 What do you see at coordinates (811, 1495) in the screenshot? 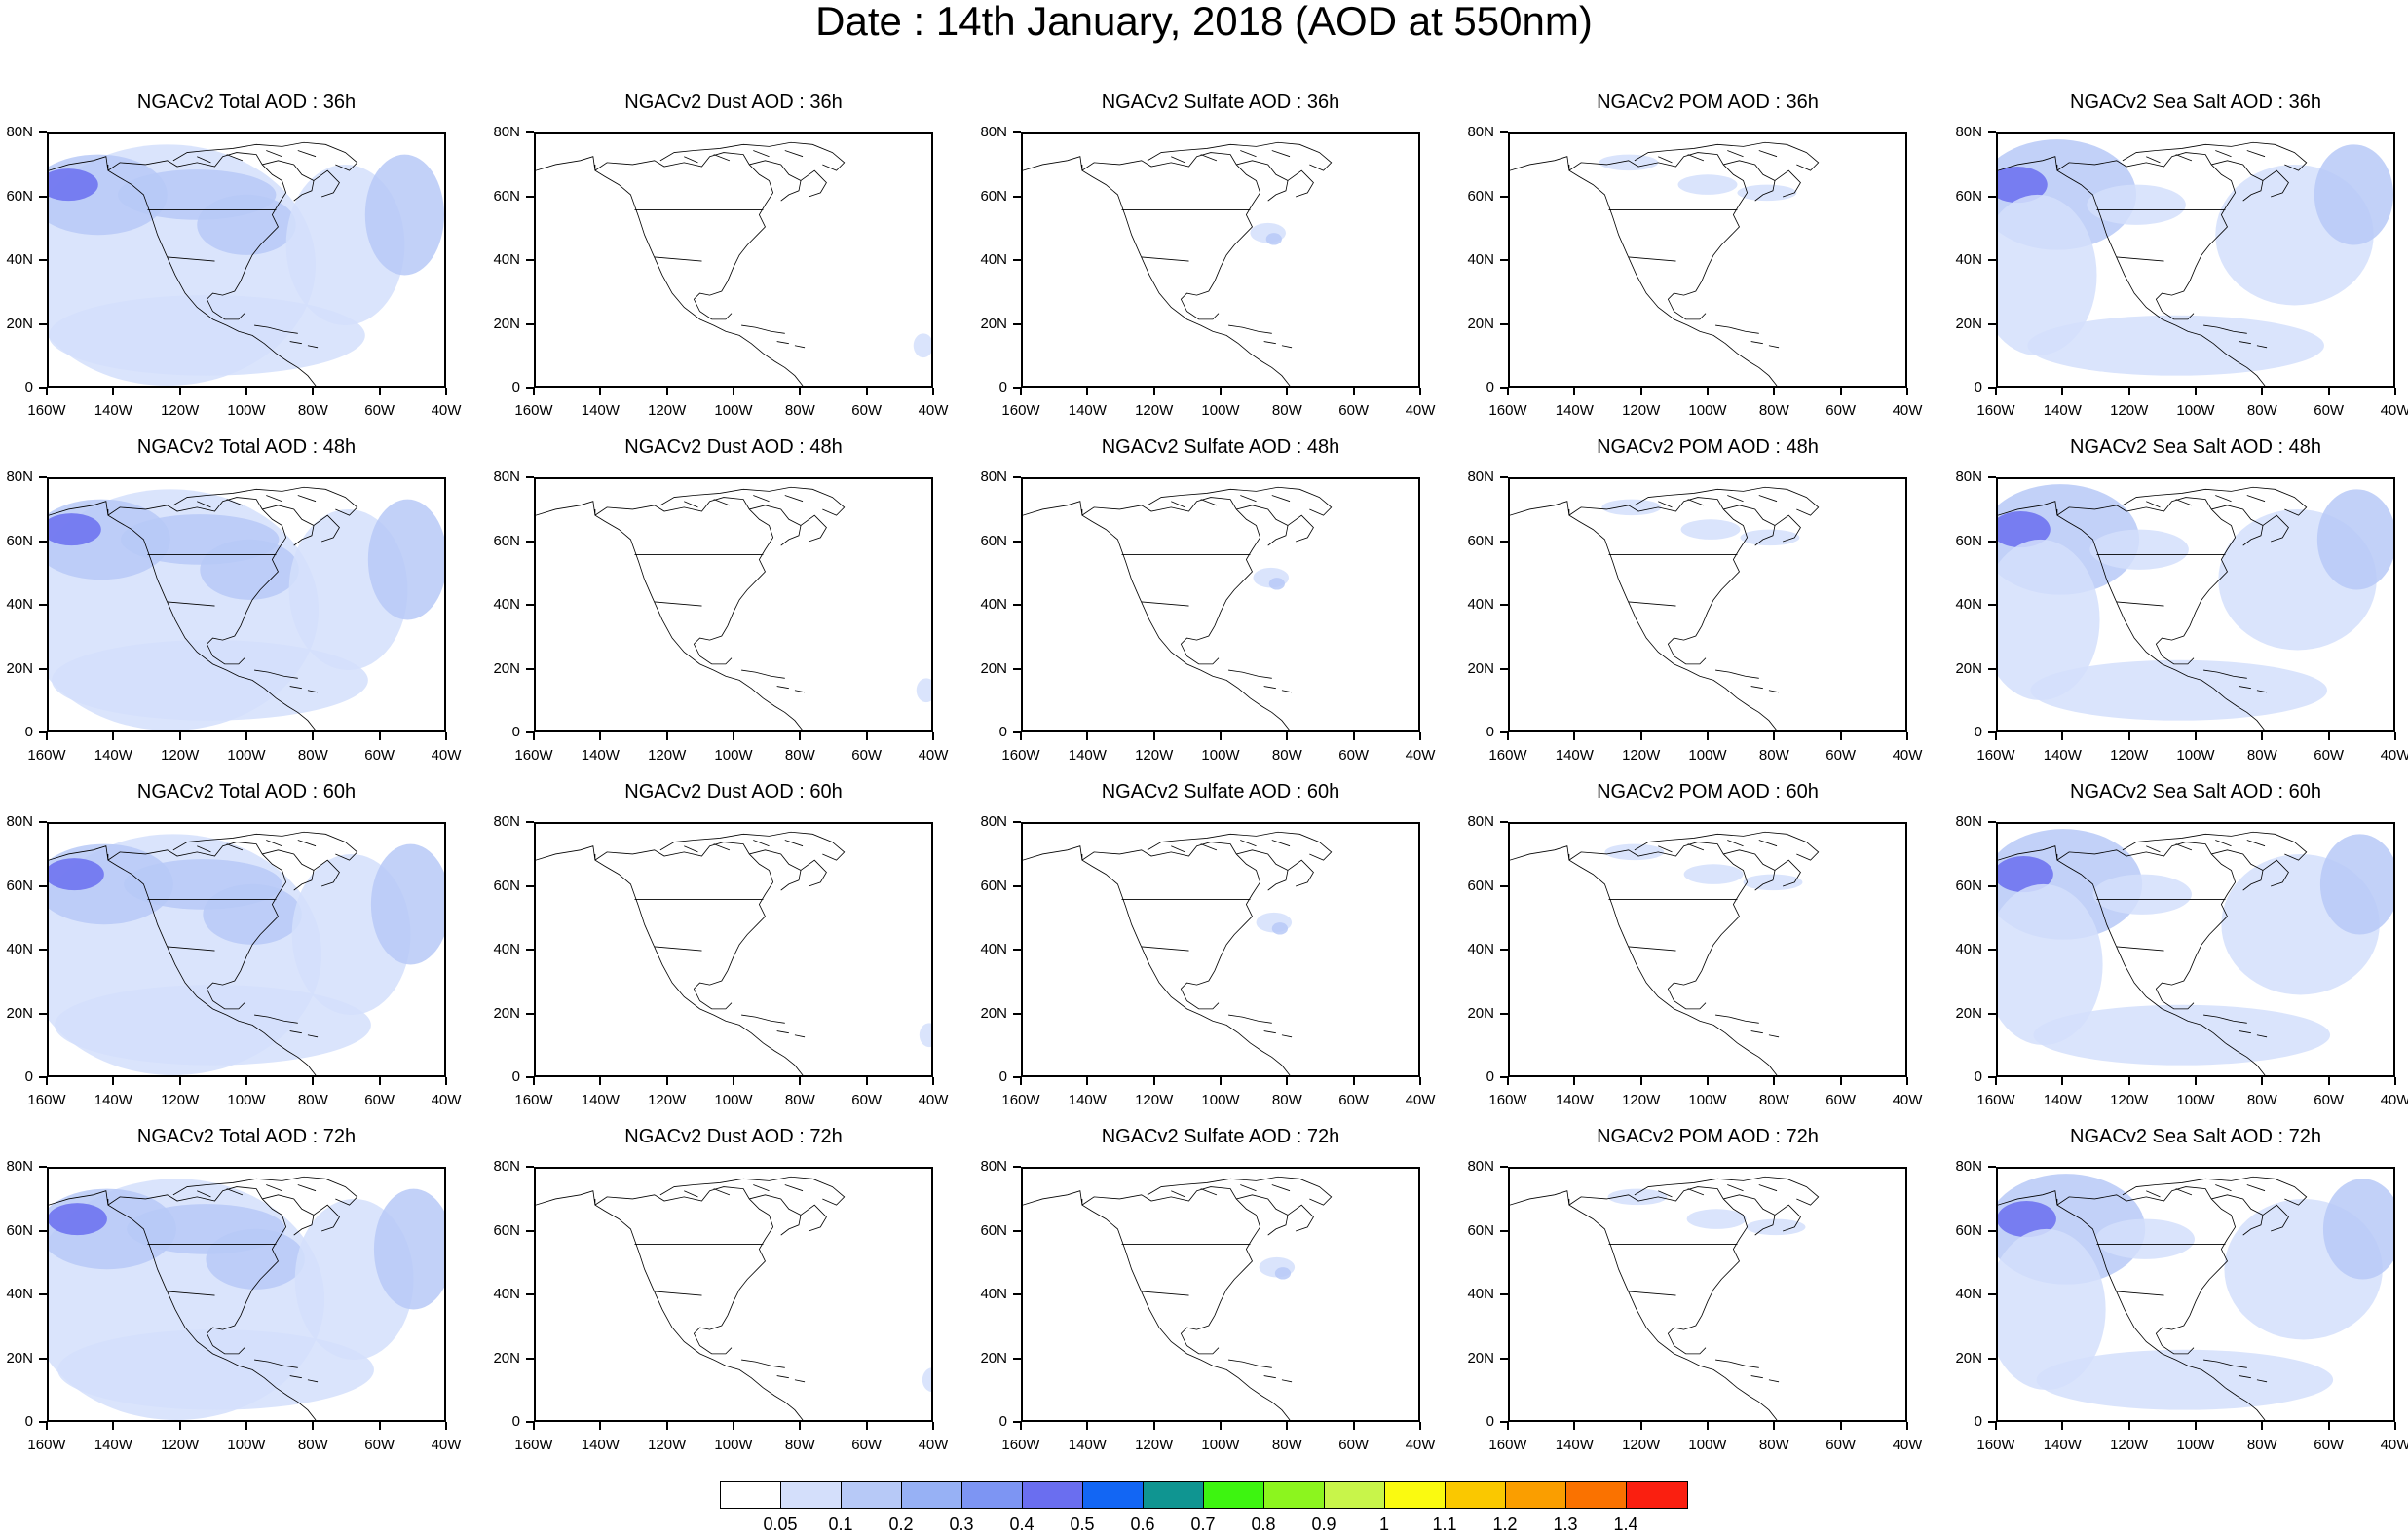
I see `colorbar-swatch` at bounding box center [811, 1495].